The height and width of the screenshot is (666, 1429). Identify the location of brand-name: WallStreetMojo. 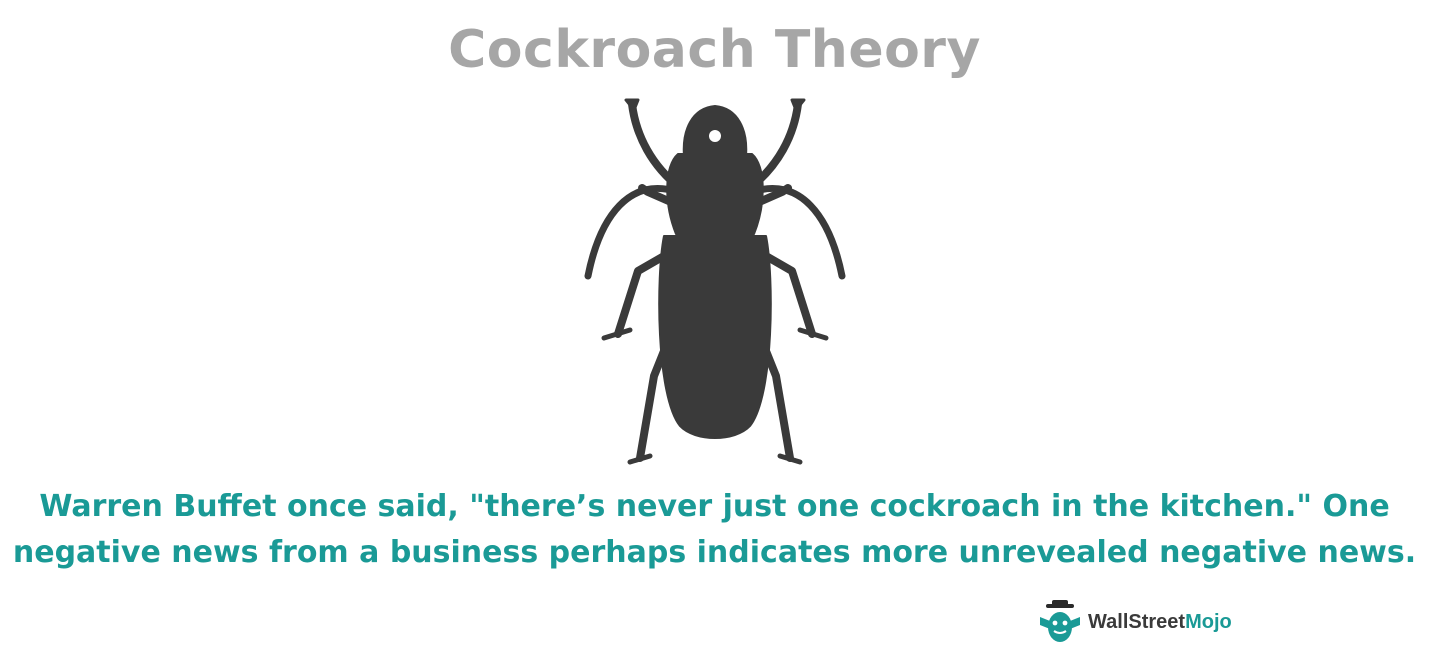
(1160, 622).